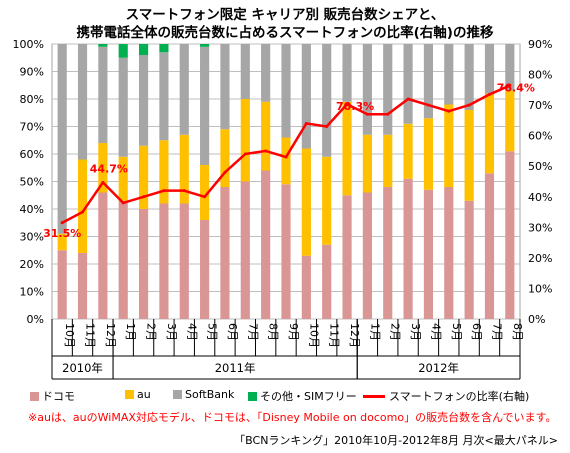  What do you see at coordinates (438, 368) in the screenshot?
I see `year-label: 2012年` at bounding box center [438, 368].